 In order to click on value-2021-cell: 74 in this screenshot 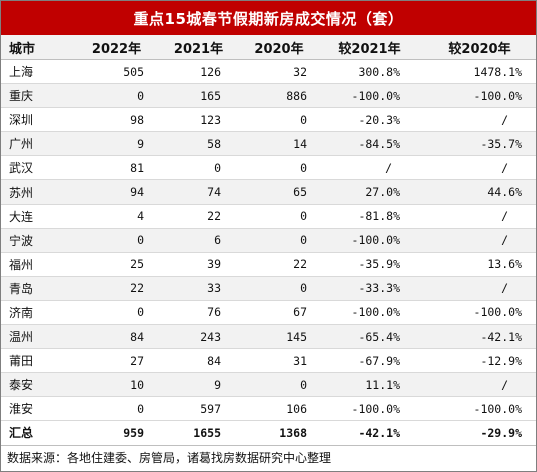, I will do `click(198, 192)`.